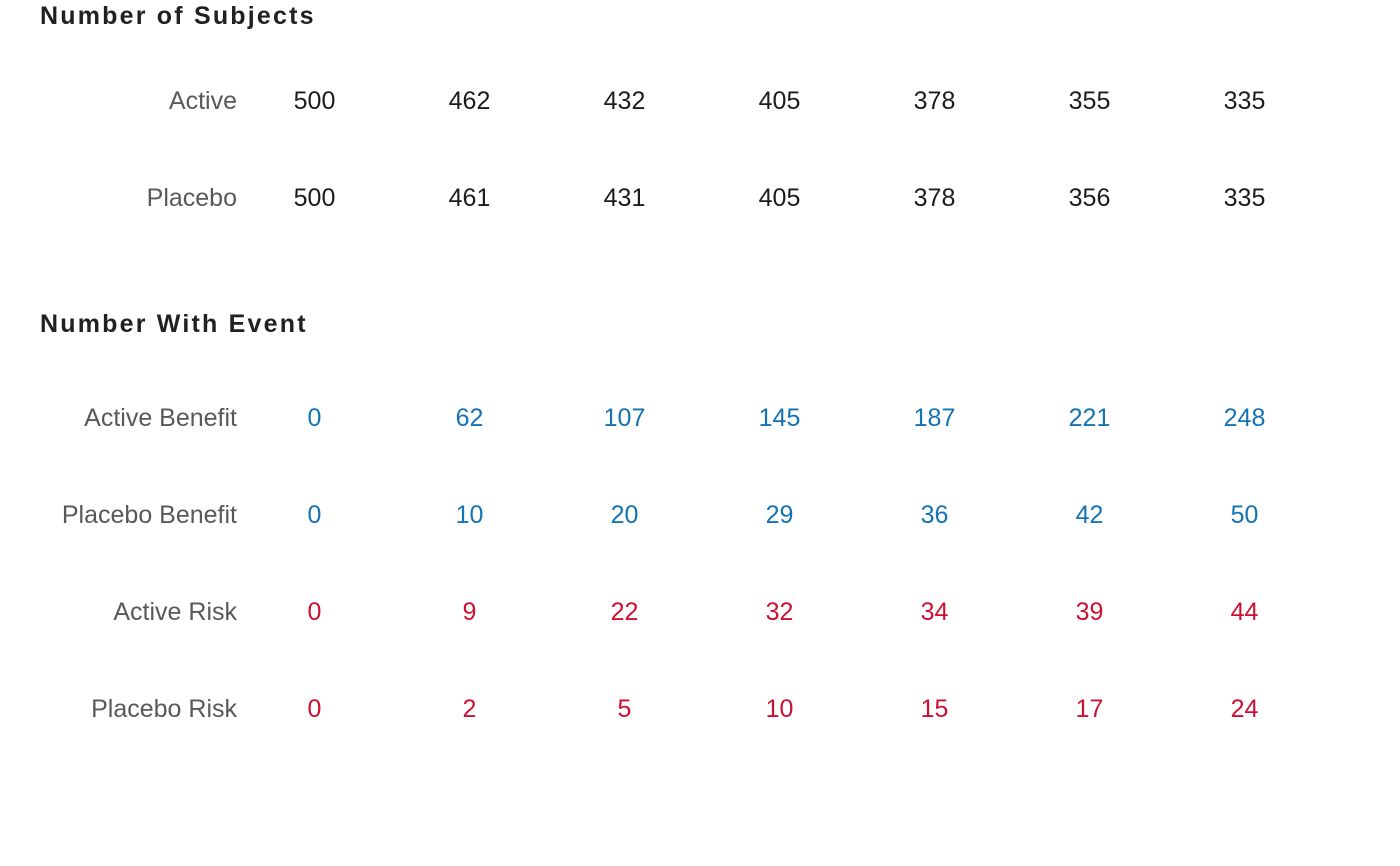  What do you see at coordinates (779, 612) in the screenshot?
I see `value-cell: 32` at bounding box center [779, 612].